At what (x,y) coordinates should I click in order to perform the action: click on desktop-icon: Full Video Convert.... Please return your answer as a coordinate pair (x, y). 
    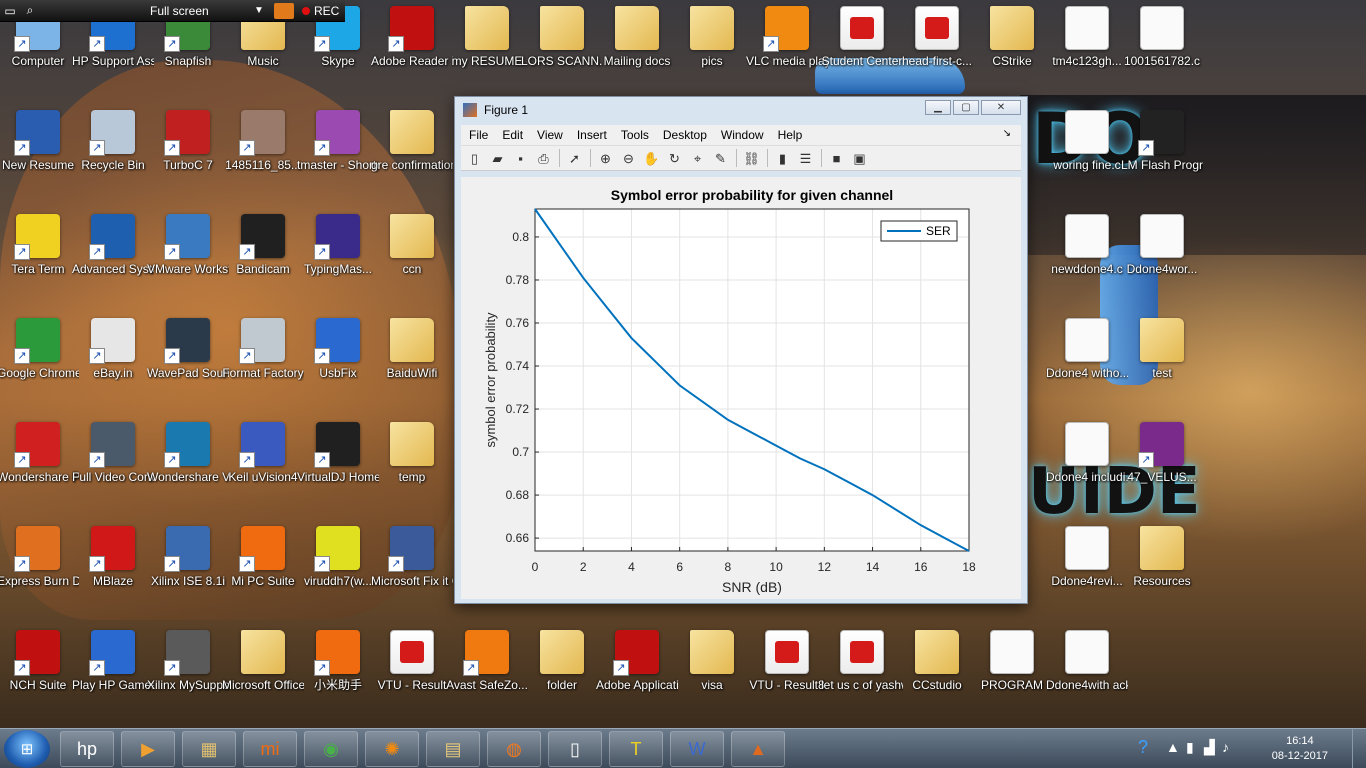
    Looking at the image, I should click on (113, 464).